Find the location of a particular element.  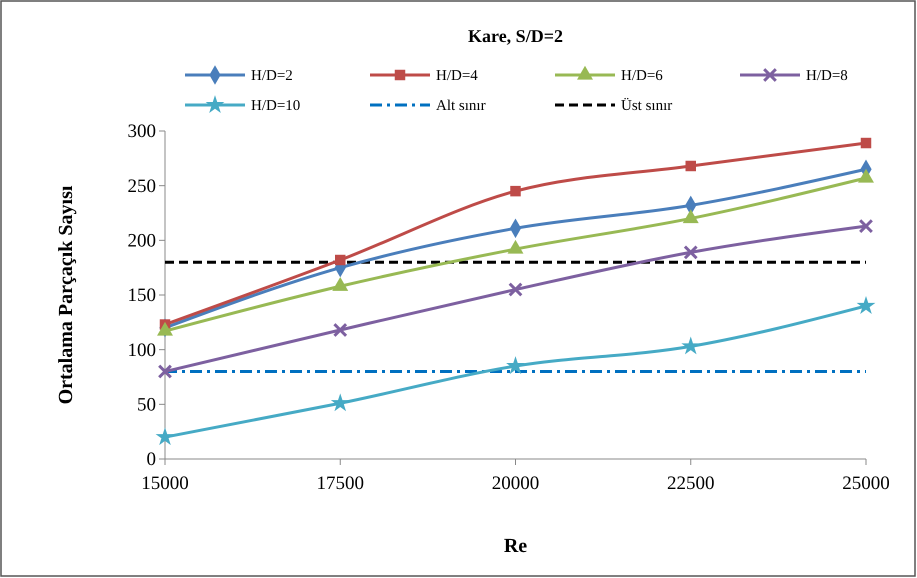

y-axis-title: Ortalama Parçaçık Sayısı is located at coordinates (66, 294).